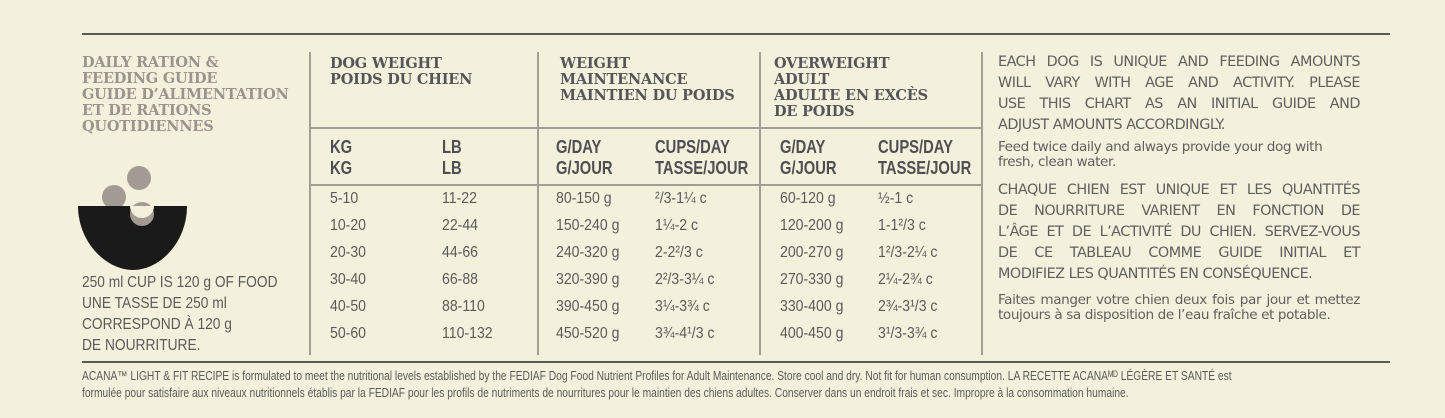  What do you see at coordinates (646, 128) in the screenshot?
I see `header-divider` at bounding box center [646, 128].